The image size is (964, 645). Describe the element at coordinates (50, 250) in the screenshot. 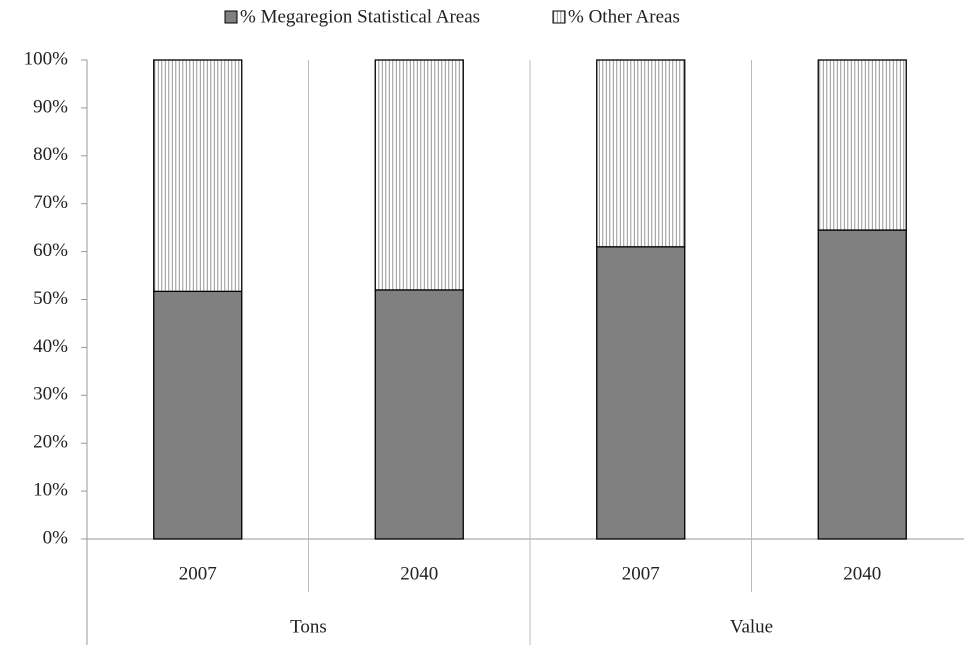

I see `y-tick-label: 60%` at that location.